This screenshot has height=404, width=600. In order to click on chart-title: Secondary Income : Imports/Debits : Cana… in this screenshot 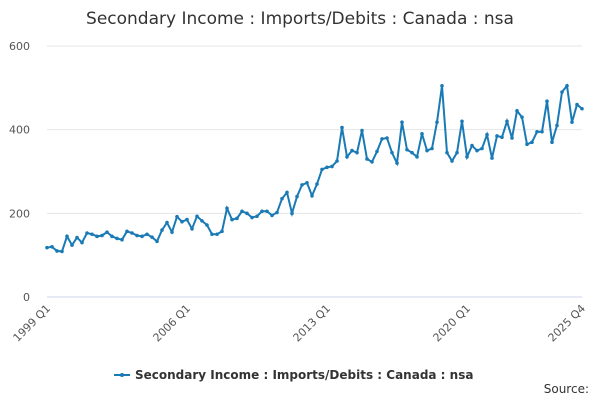, I will do `click(300, 19)`.